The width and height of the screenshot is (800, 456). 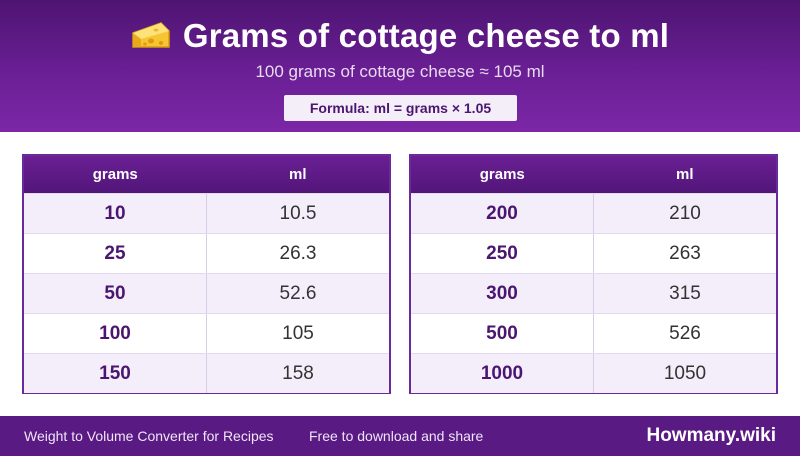 What do you see at coordinates (115, 253) in the screenshot?
I see `grams-cell: 25` at bounding box center [115, 253].